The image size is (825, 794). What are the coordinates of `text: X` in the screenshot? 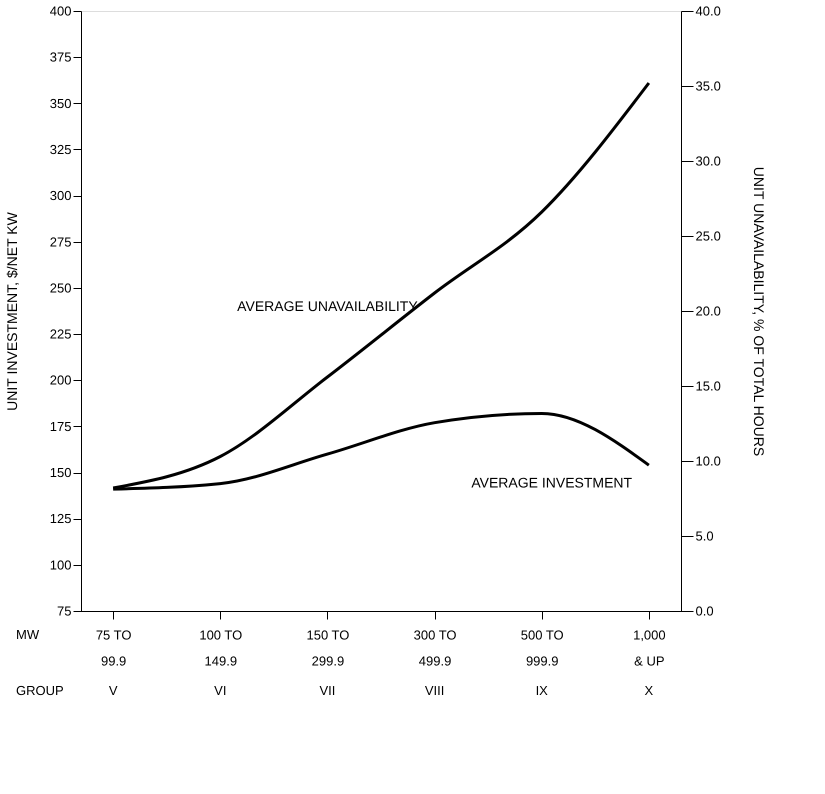 It's located at (649, 690).